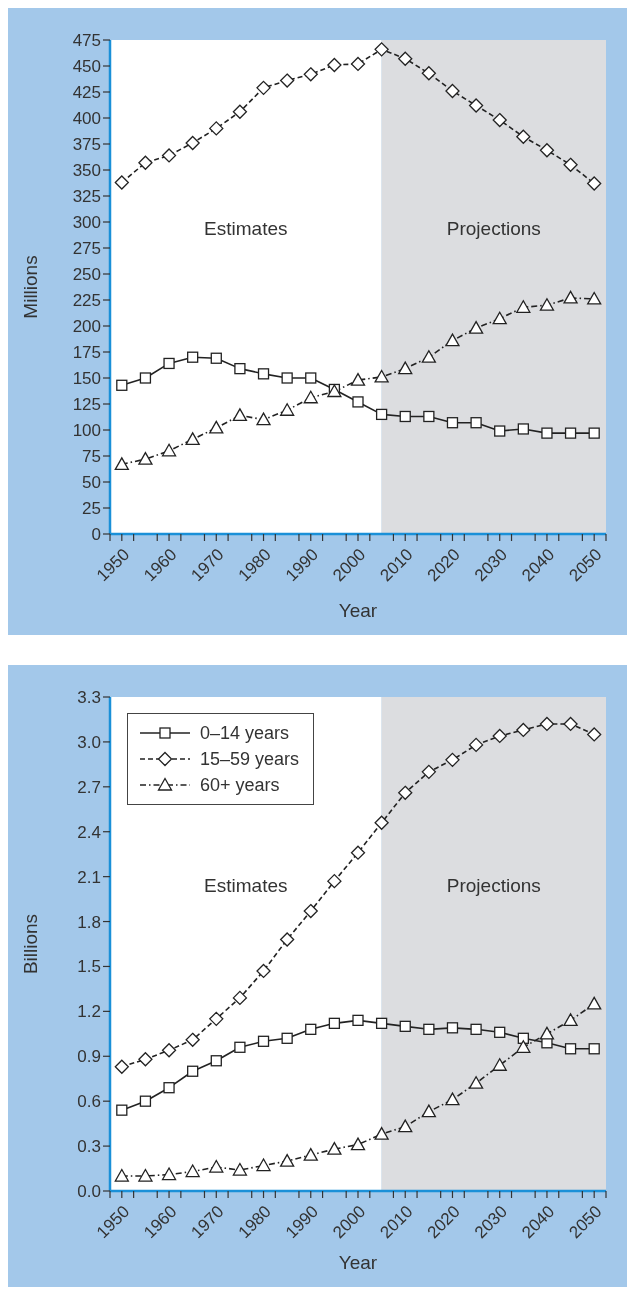 The width and height of the screenshot is (635, 1289). Describe the element at coordinates (89, 742) in the screenshot. I see `y-tick-label: 3.0` at that location.